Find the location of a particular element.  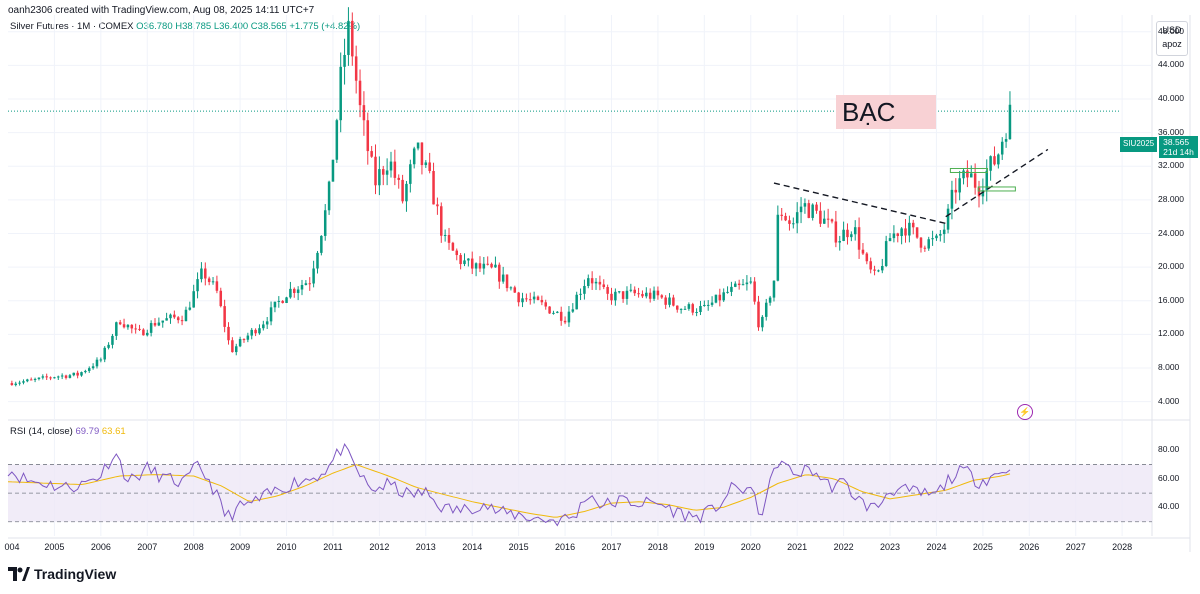

price-tick-label: 4.000 is located at coordinates (1169, 400).